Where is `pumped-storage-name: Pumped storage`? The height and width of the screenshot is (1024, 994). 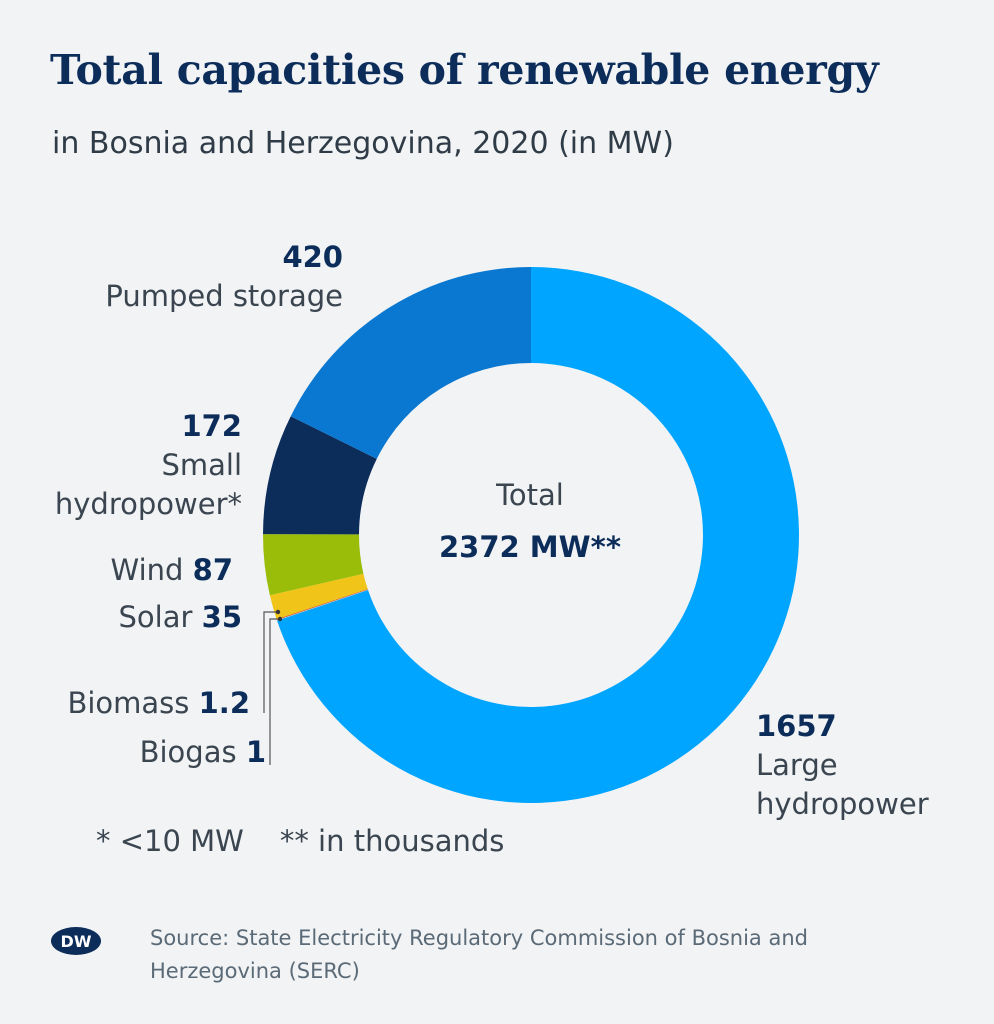
pumped-storage-name: Pumped storage is located at coordinates (224, 296).